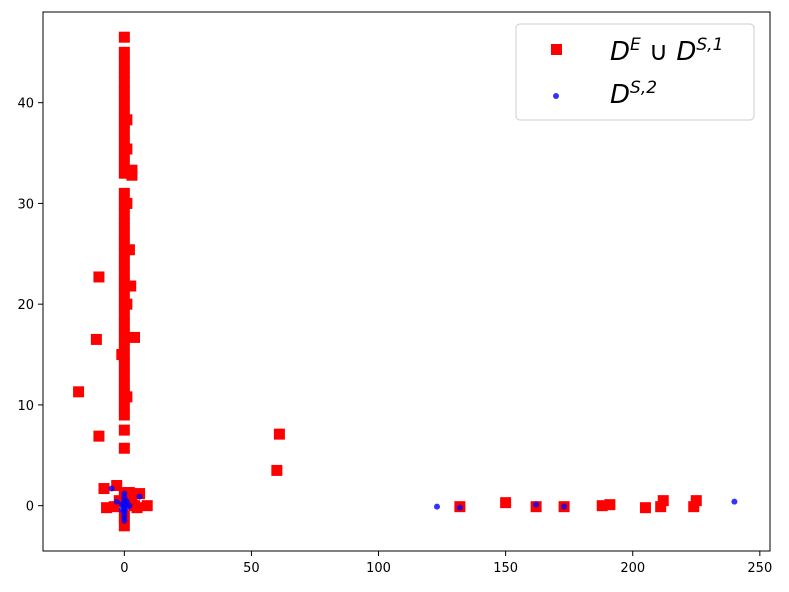 The height and width of the screenshot is (592, 789). What do you see at coordinates (124, 568) in the screenshot?
I see `x-tick-label: 0` at bounding box center [124, 568].